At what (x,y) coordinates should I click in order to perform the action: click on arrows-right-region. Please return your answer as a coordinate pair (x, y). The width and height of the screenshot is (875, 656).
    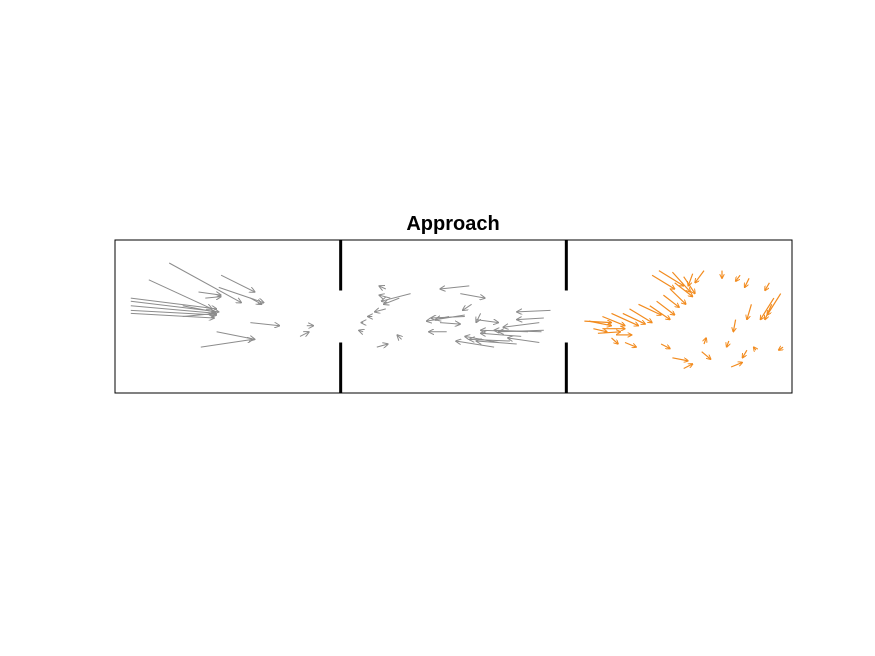
    Looking at the image, I should click on (684, 320).